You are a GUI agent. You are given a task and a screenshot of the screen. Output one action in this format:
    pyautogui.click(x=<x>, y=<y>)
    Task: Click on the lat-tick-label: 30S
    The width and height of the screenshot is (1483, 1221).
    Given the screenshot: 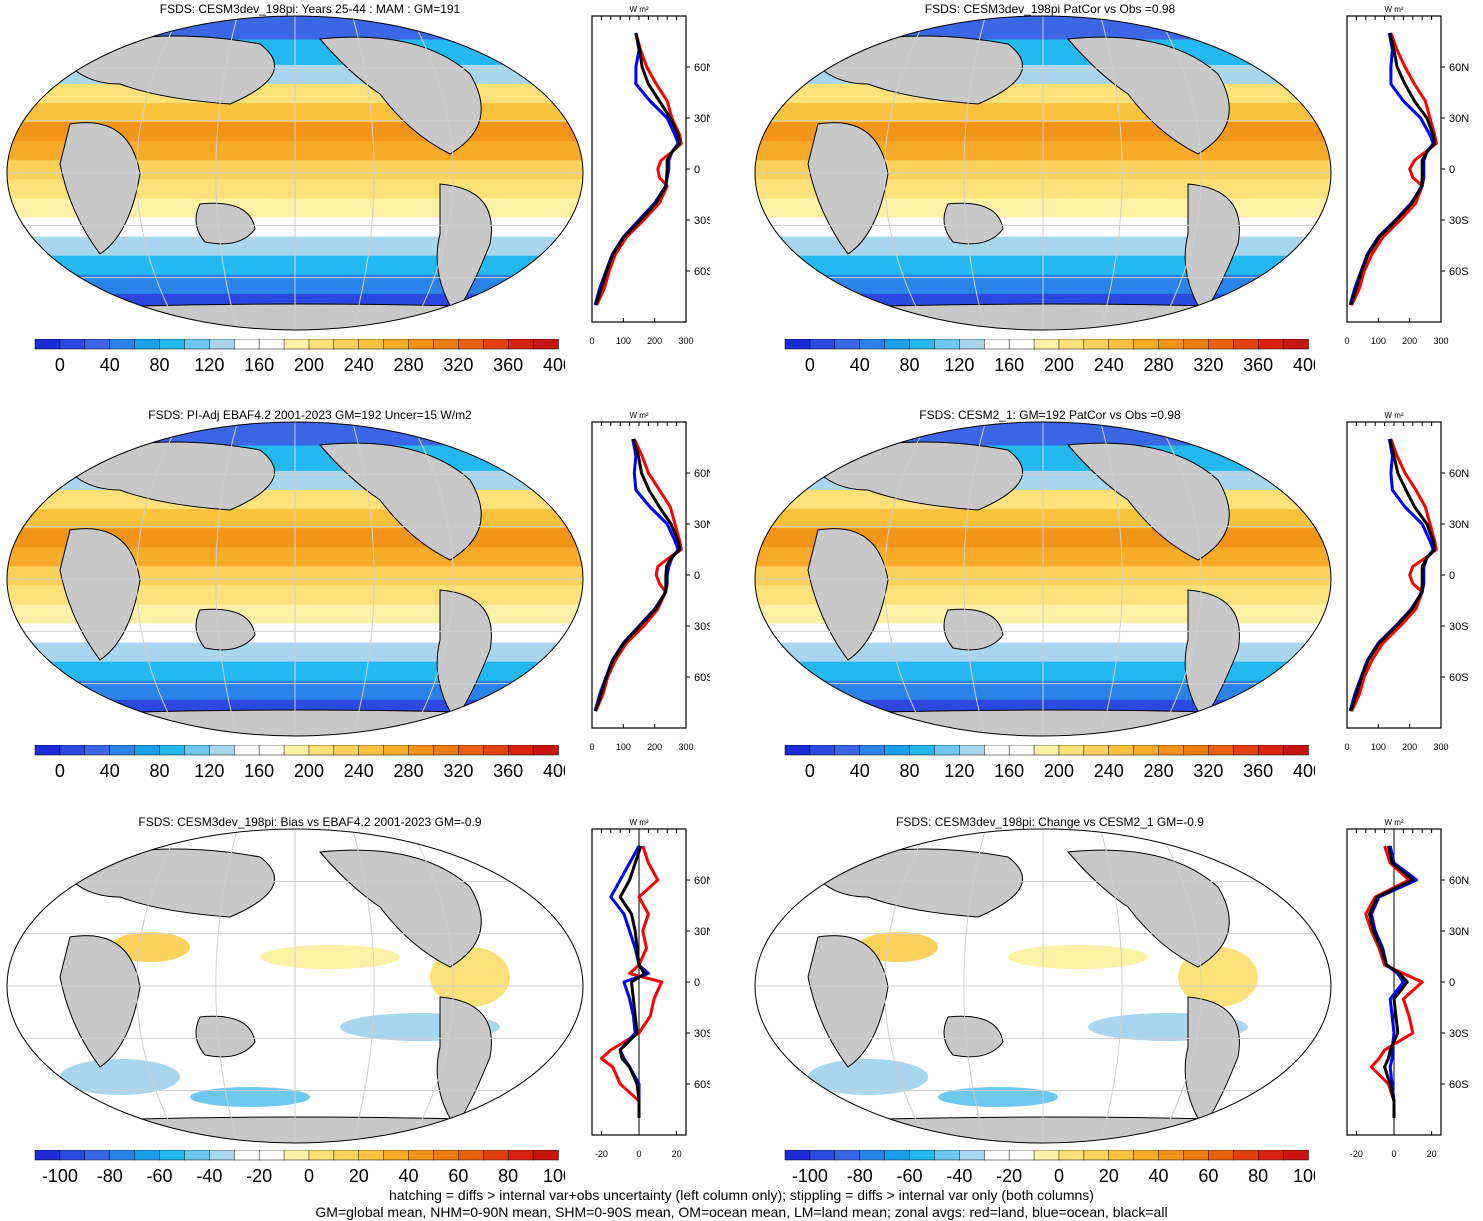 What is the action you would take?
    pyautogui.click(x=702, y=627)
    